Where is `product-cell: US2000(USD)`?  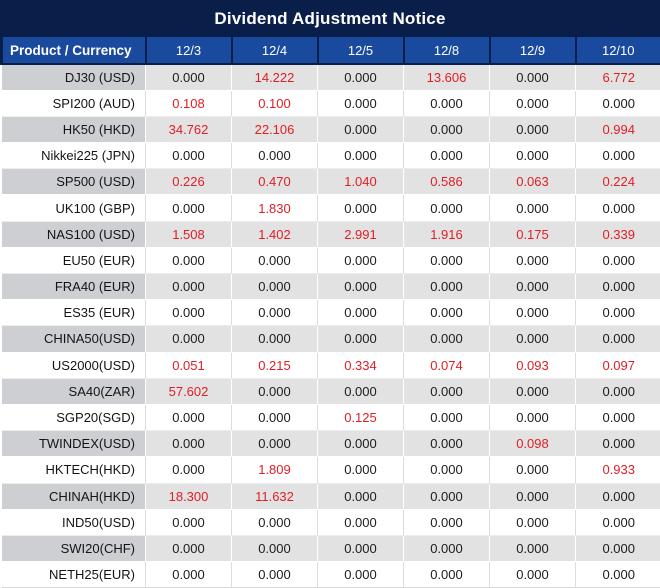 product-cell: US2000(USD) is located at coordinates (74, 365).